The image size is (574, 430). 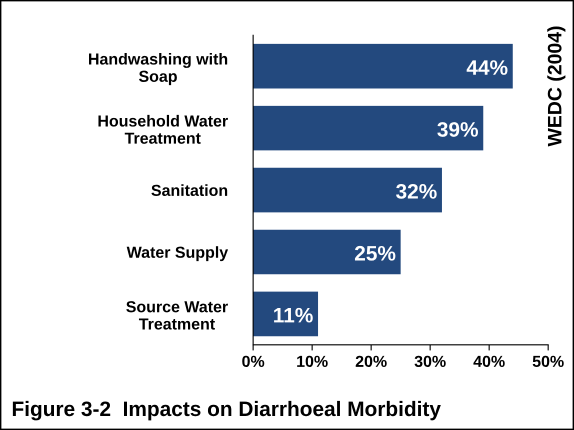 What do you see at coordinates (189, 190) in the screenshot?
I see `y-tick-label: Sanitation` at bounding box center [189, 190].